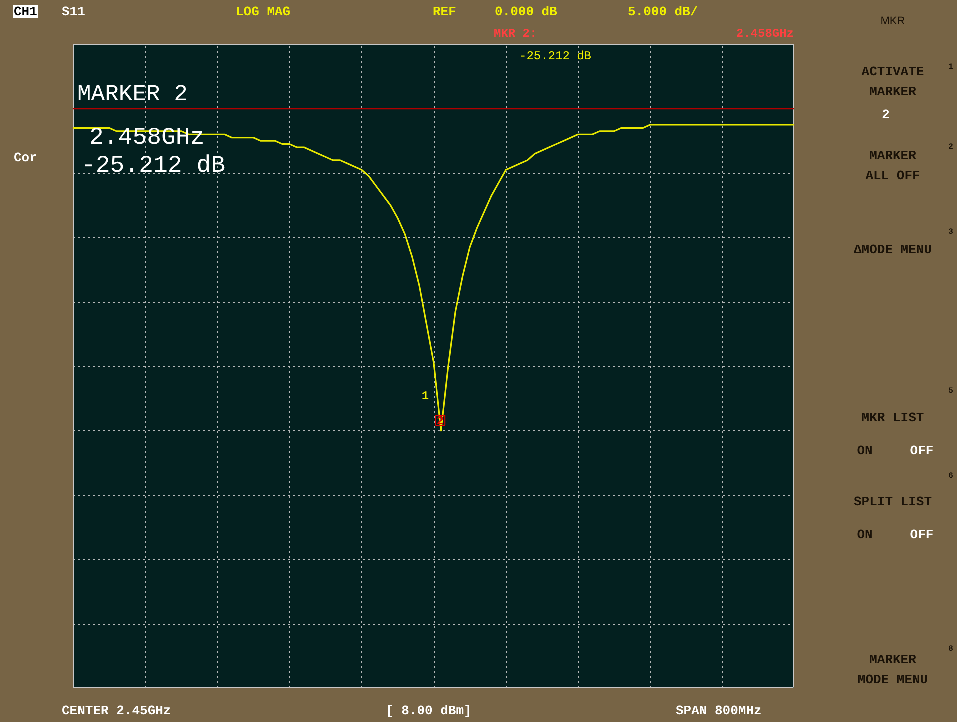  Describe the element at coordinates (429, 711) in the screenshot. I see `text: [ 8.00 dBm]` at that location.